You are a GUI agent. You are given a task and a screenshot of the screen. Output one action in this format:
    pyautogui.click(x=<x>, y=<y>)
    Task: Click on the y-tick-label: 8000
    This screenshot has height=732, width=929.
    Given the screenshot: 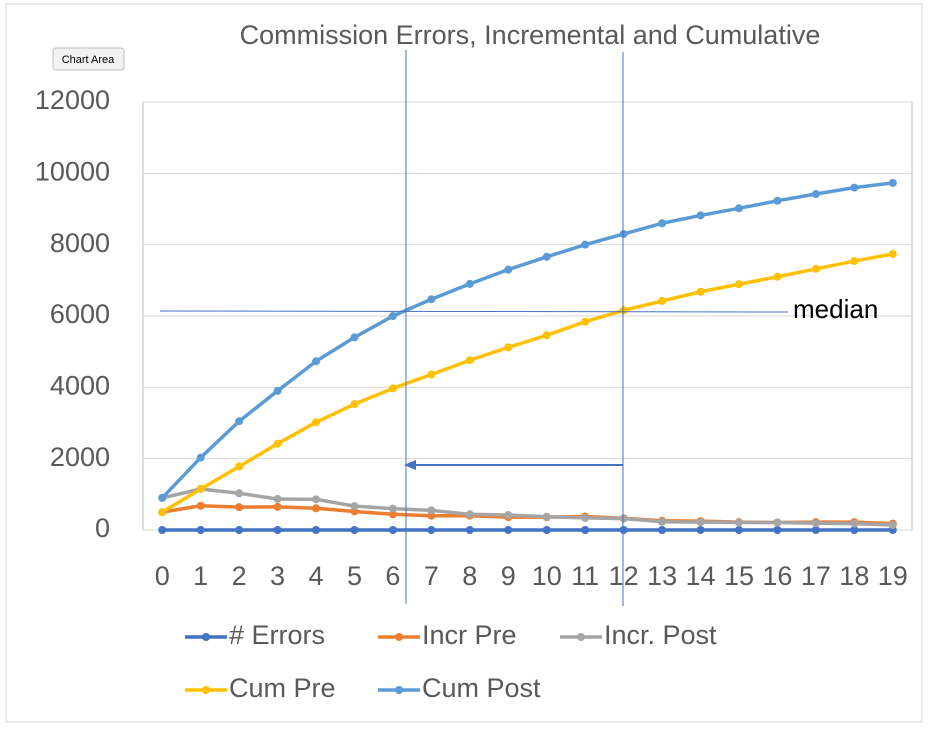 What is the action you would take?
    pyautogui.click(x=80, y=243)
    